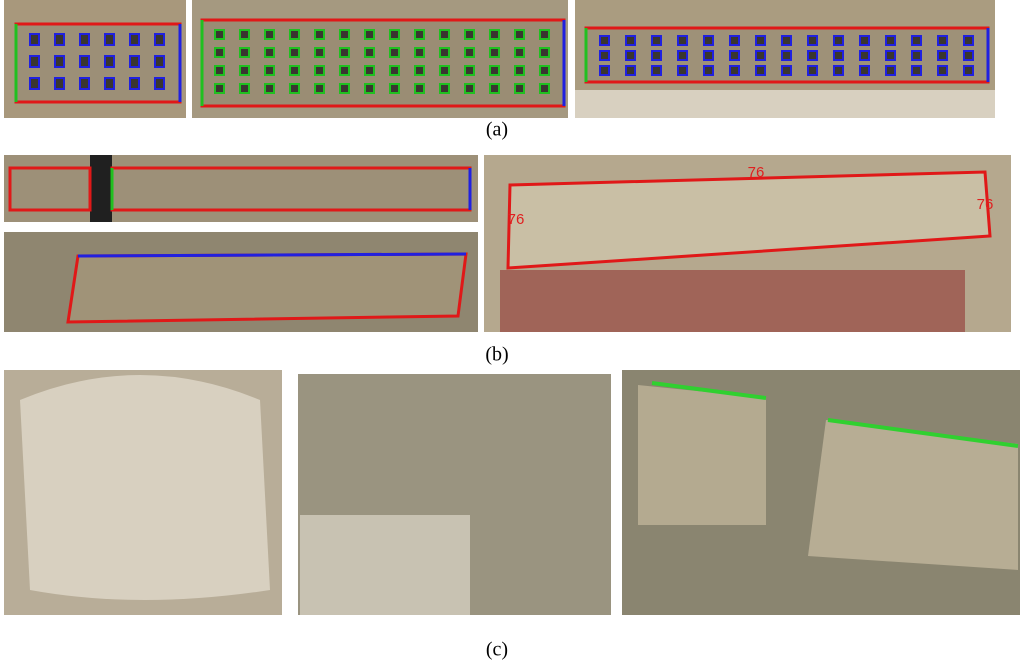 This screenshot has width=1024, height=664. Describe the element at coordinates (241, 188) in the screenshot. I see `photo` at that location.